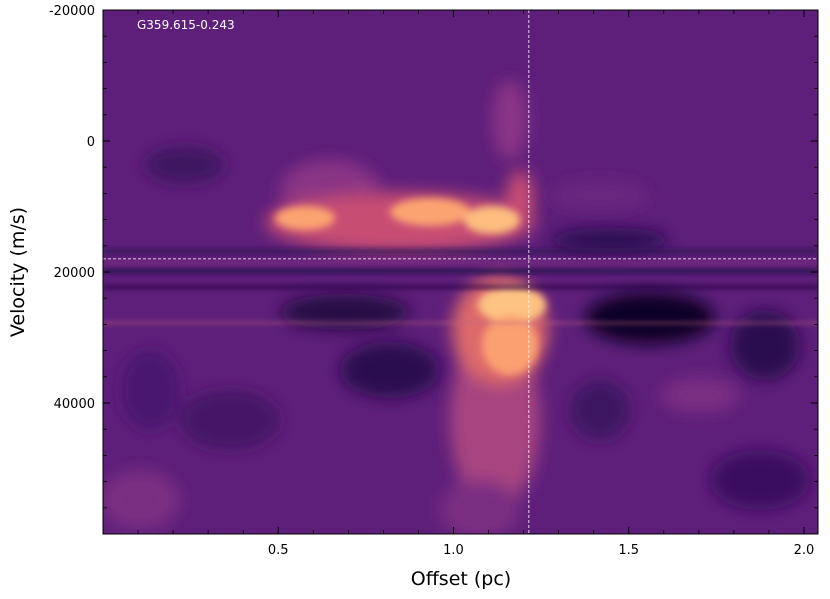  I want to click on annotation-label: G359.615-0.243, so click(186, 25).